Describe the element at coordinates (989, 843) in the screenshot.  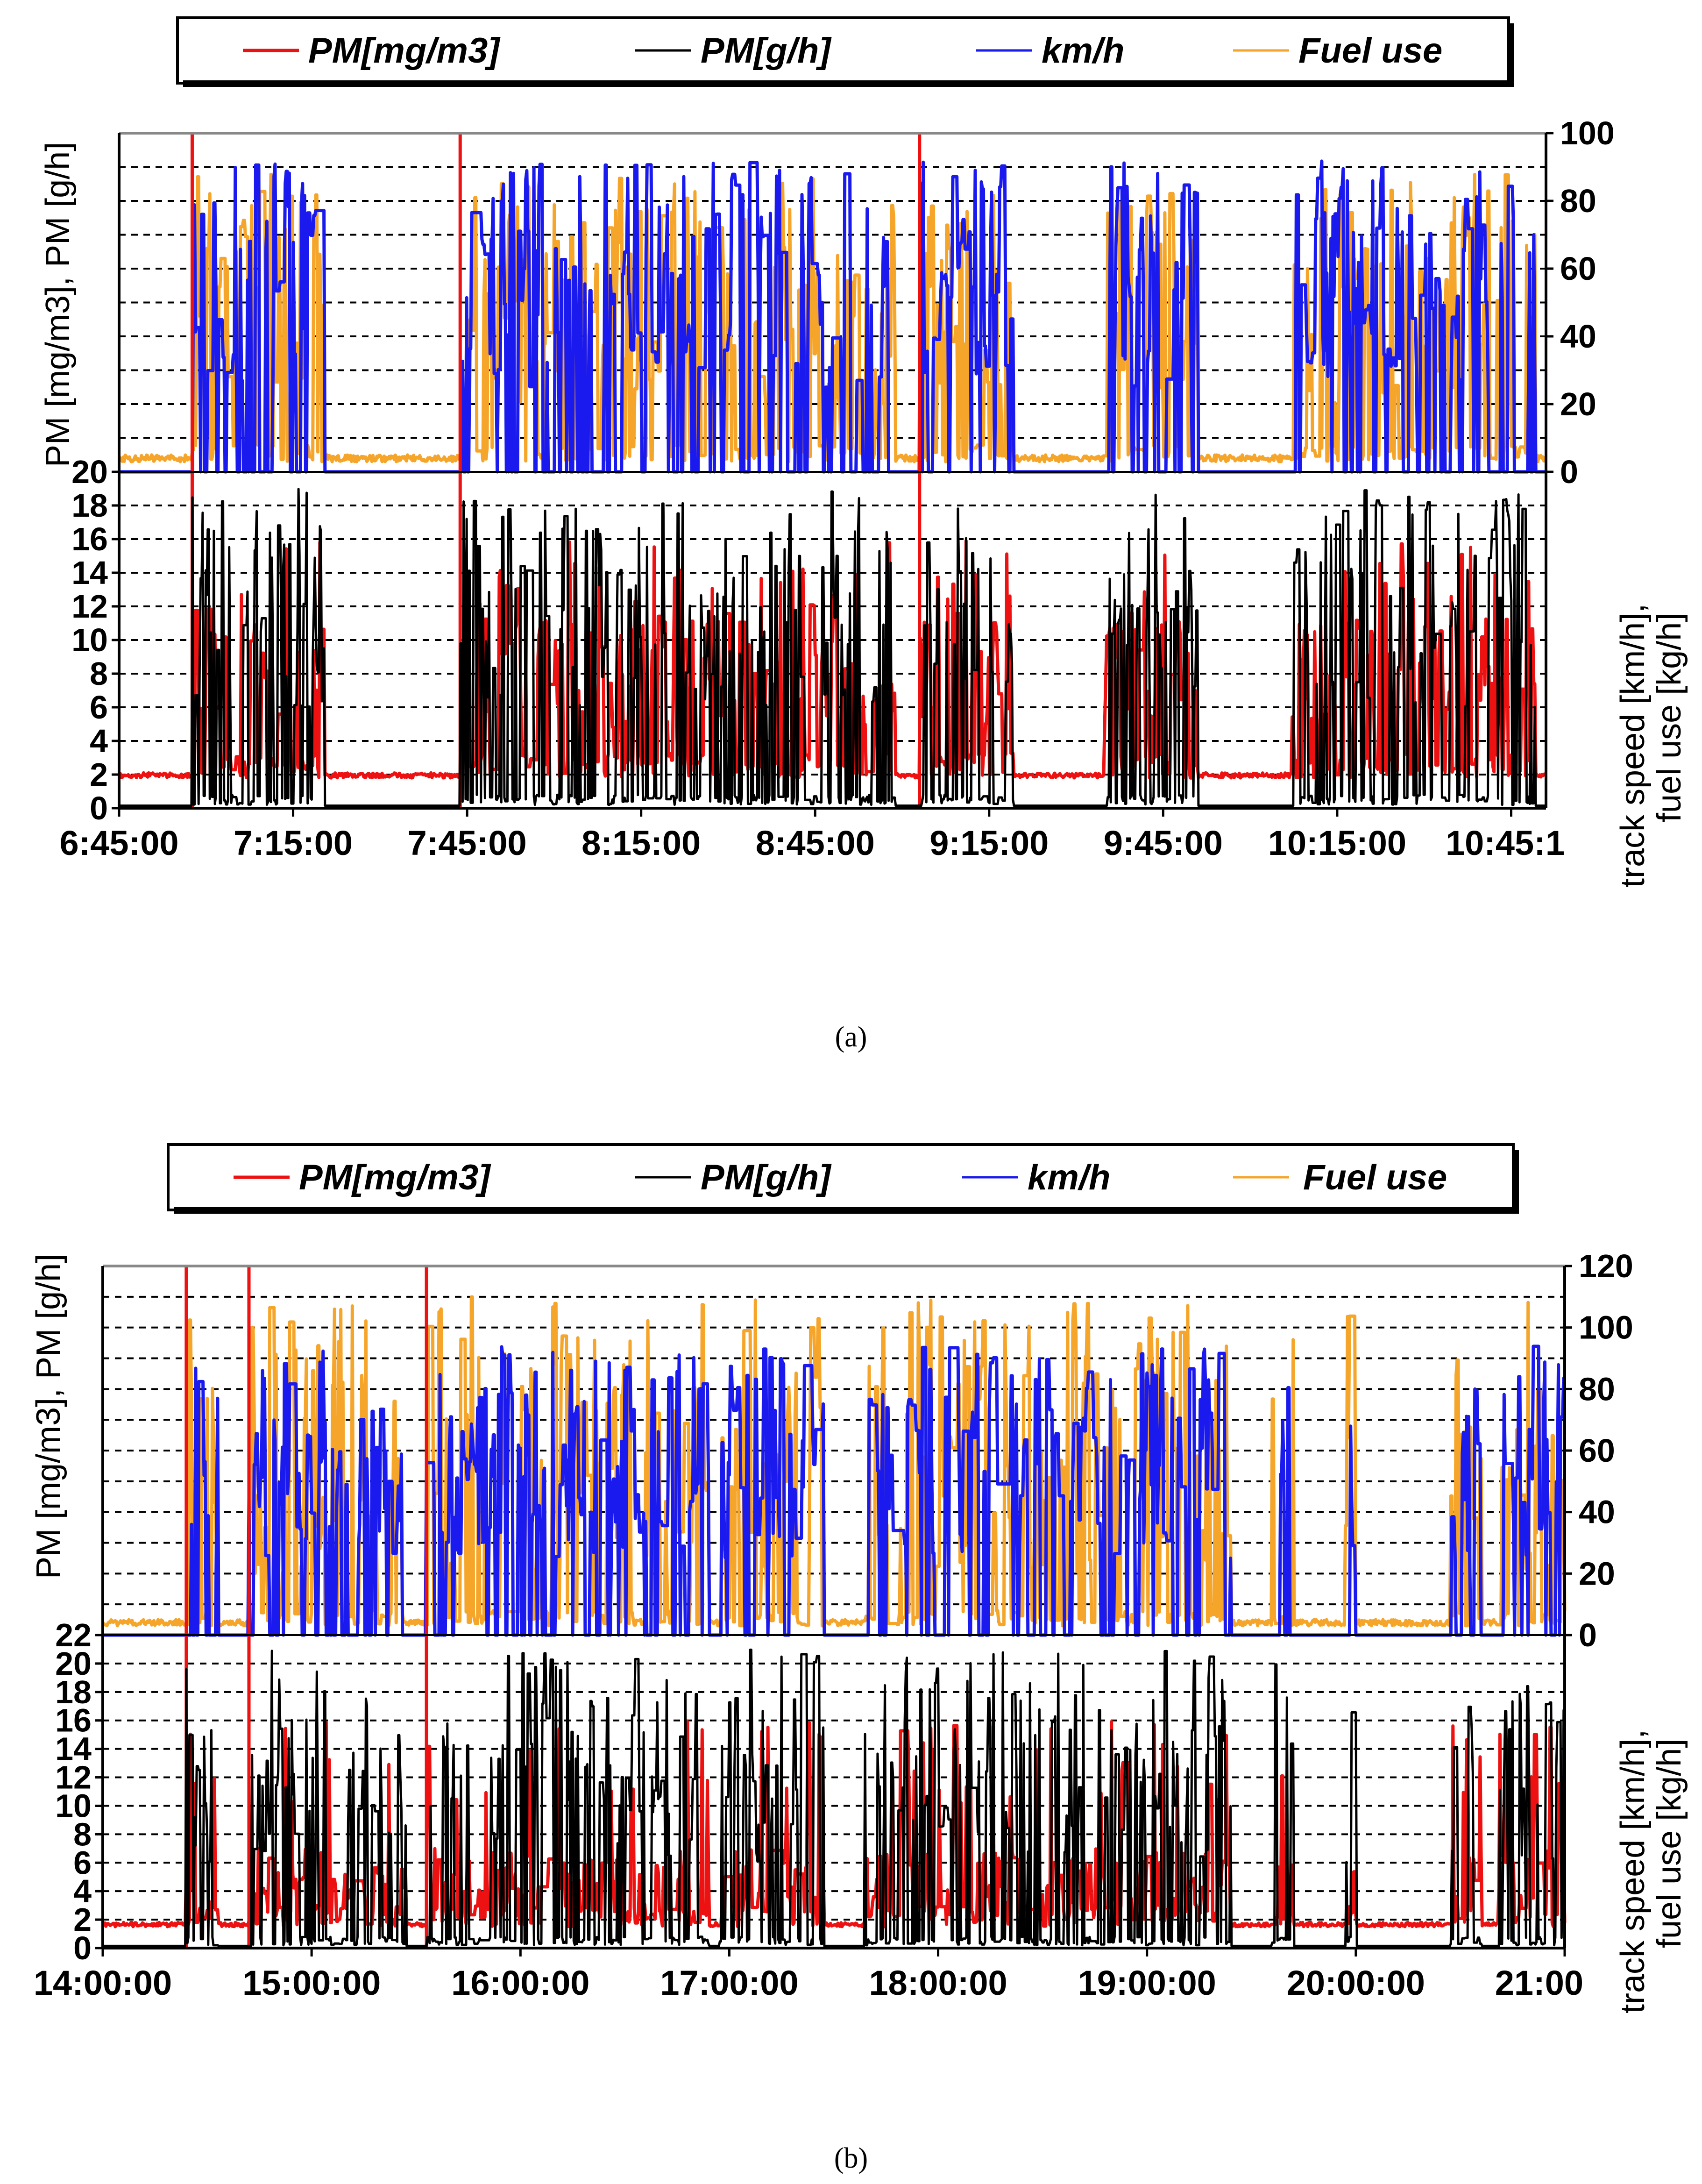
I see `x-tick-label: 9:15:00` at that location.